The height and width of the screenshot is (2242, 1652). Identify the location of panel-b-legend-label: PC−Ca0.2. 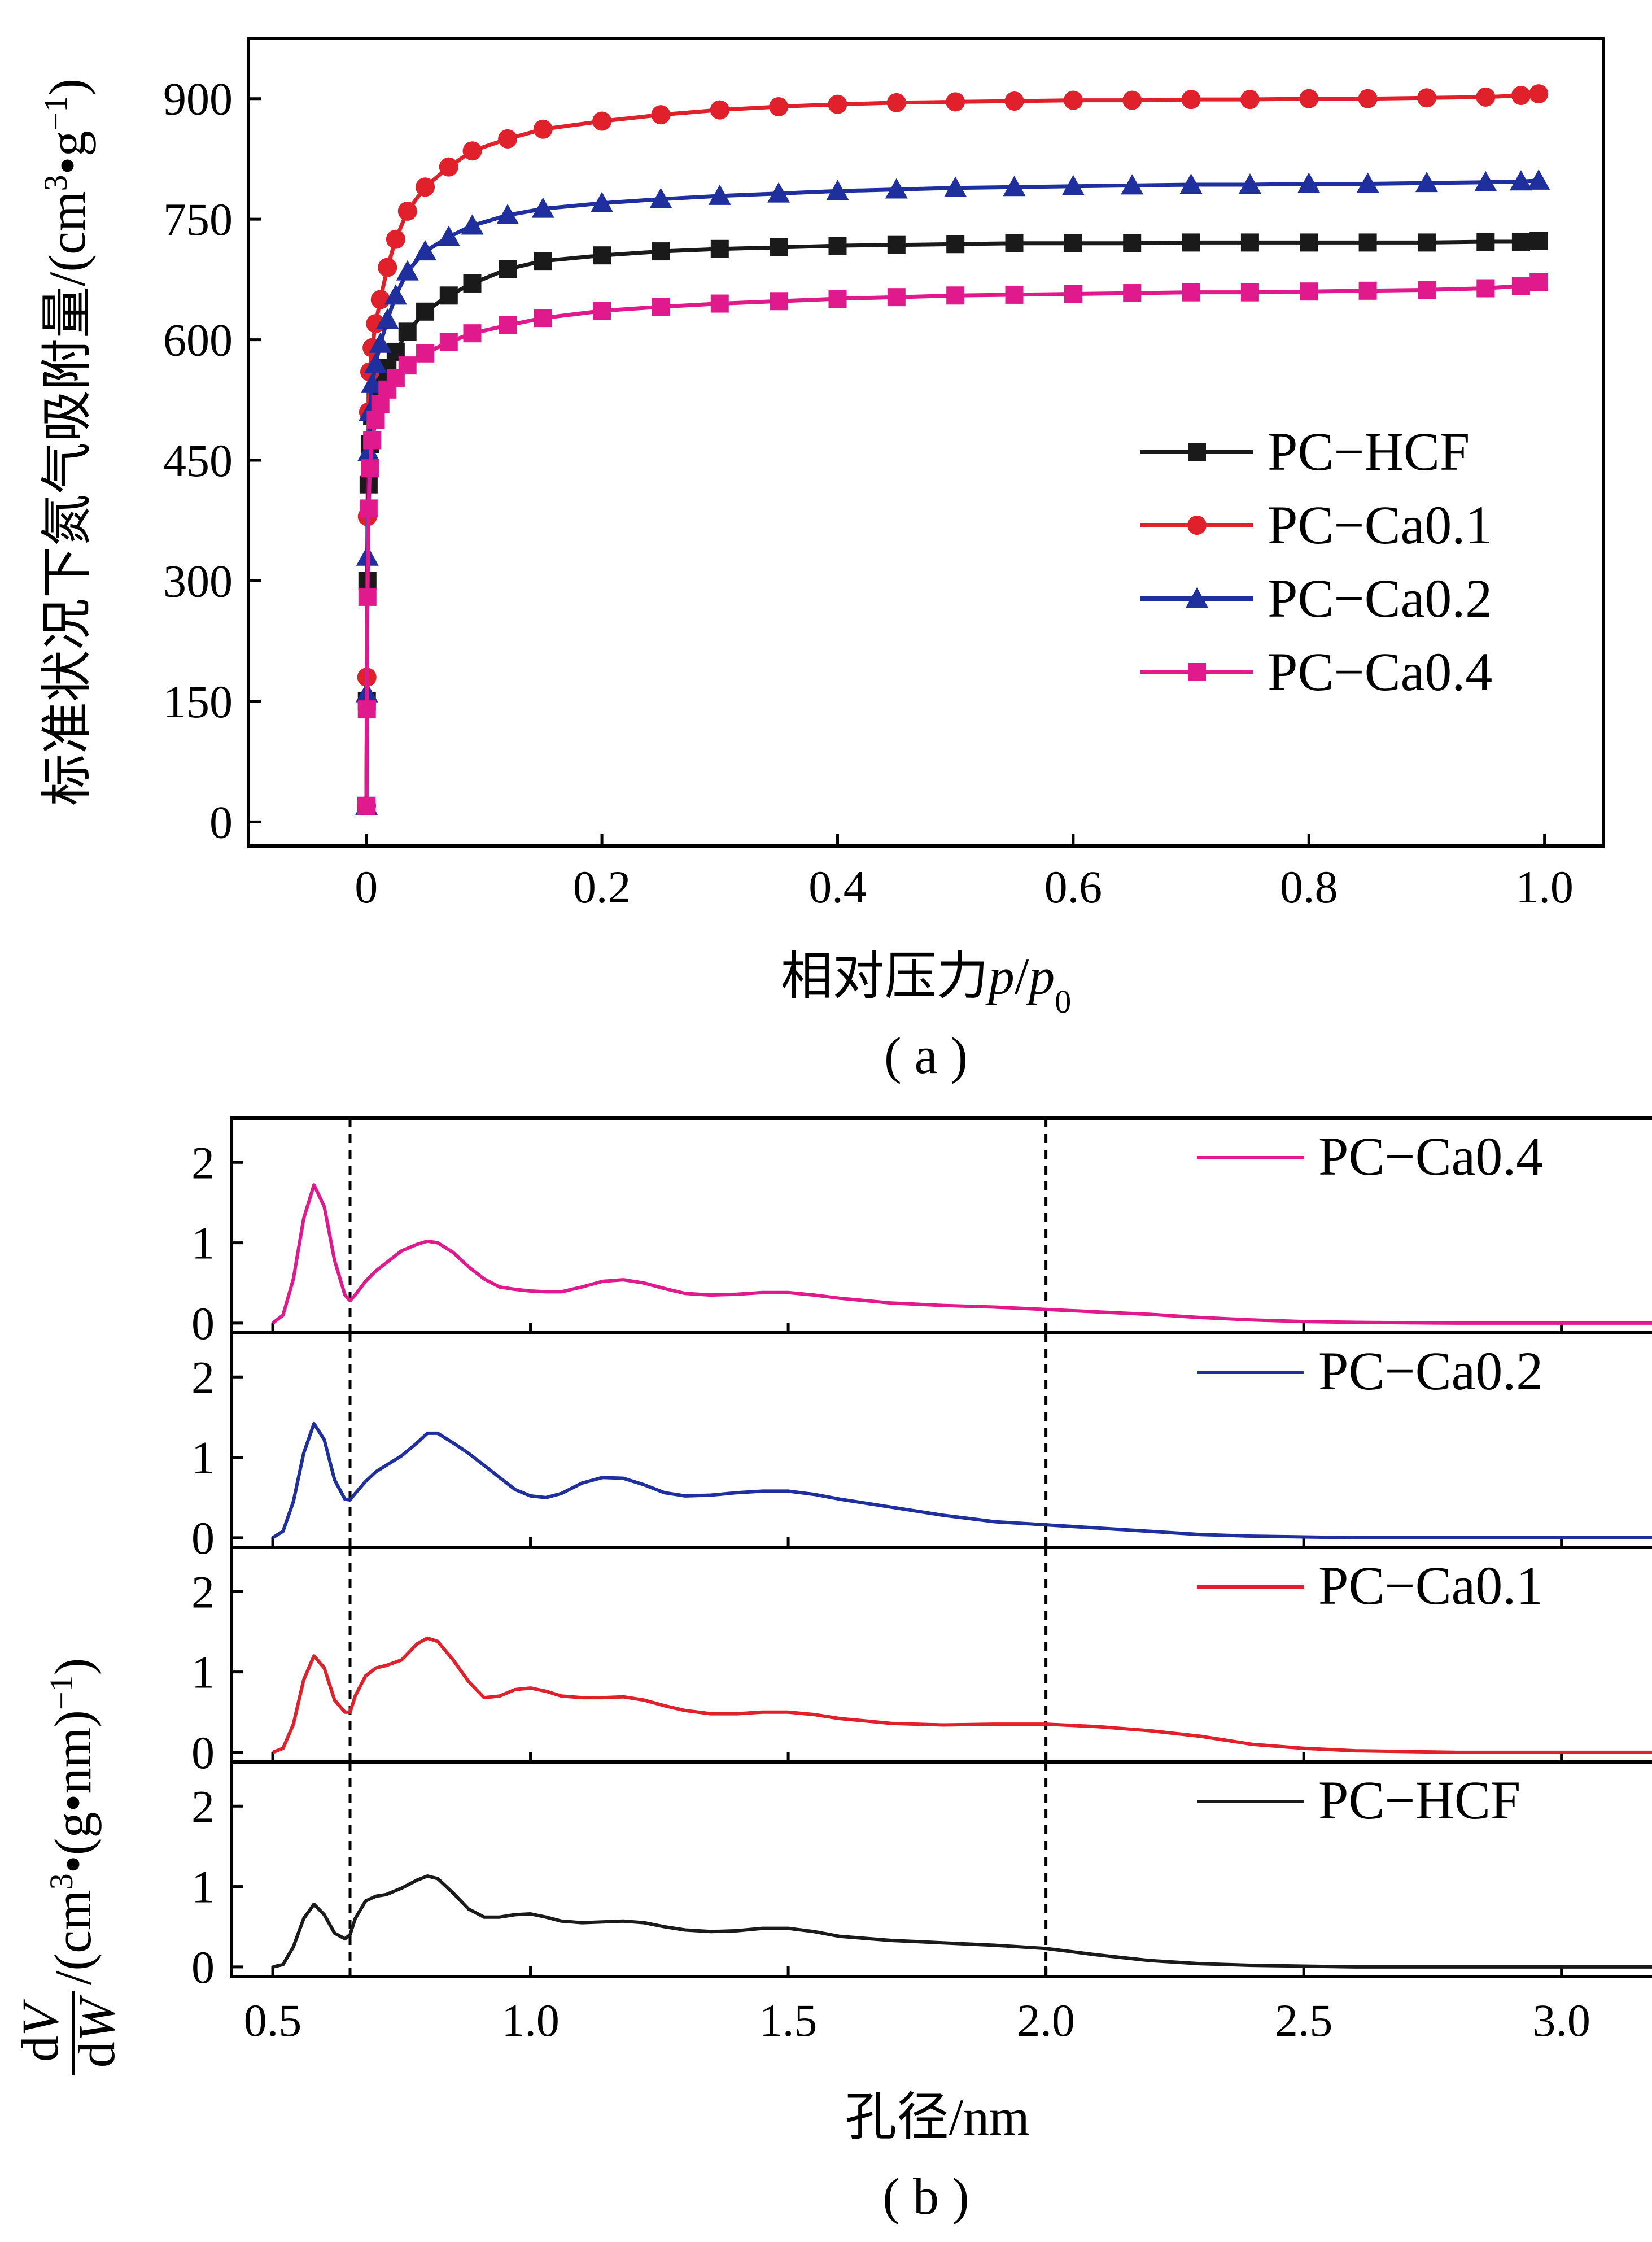
(1430, 1371).